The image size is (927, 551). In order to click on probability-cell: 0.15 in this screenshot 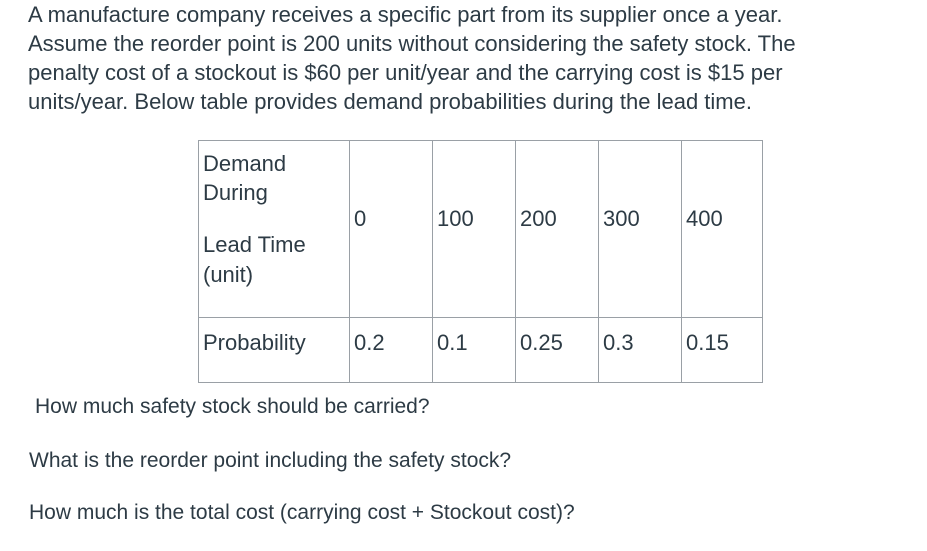, I will do `click(722, 350)`.